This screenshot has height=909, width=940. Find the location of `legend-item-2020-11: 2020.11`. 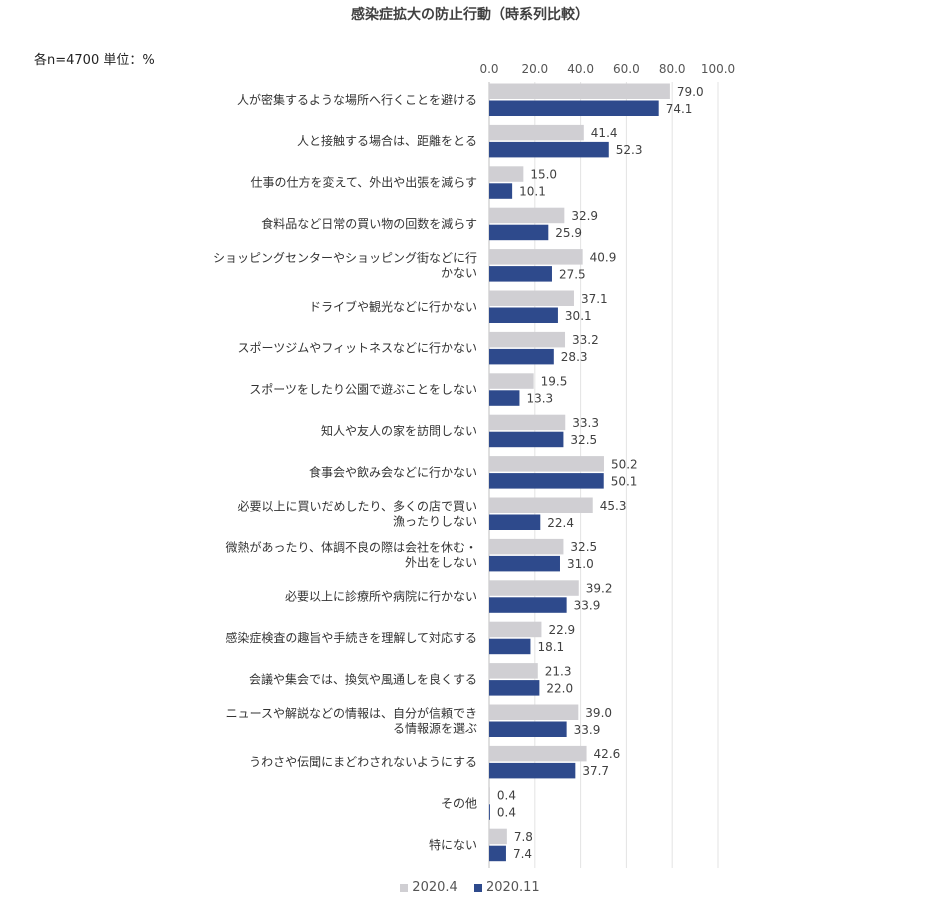

legend-item-2020-11: 2020.11 is located at coordinates (506, 887).